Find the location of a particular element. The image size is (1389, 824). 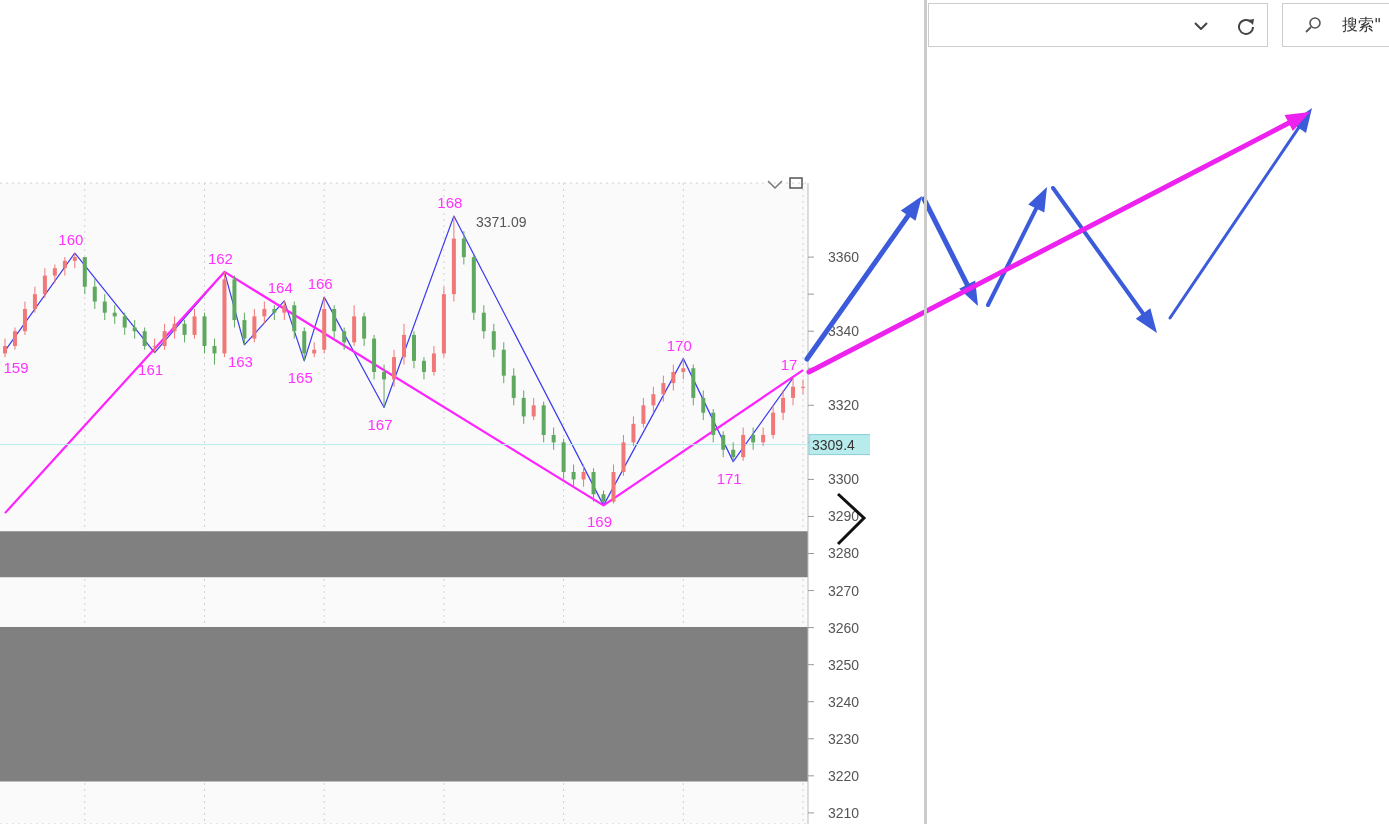

annotation: 166 is located at coordinates (320, 284).